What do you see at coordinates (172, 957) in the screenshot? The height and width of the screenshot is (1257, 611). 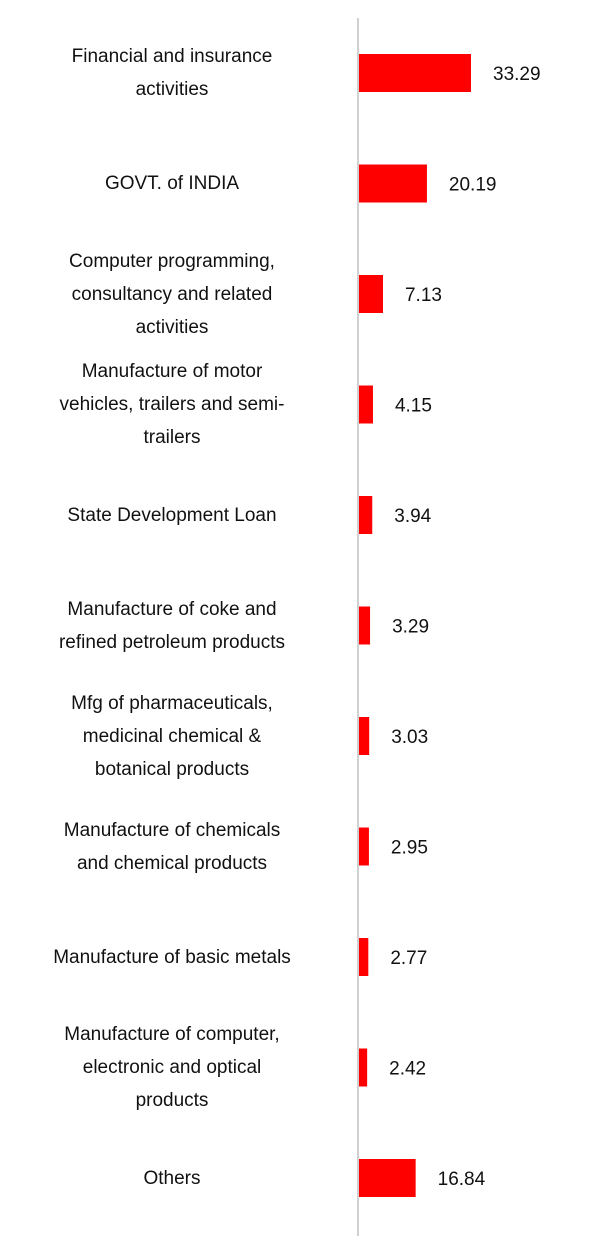 I see `category-label: Manufacture of basic metals` at bounding box center [172, 957].